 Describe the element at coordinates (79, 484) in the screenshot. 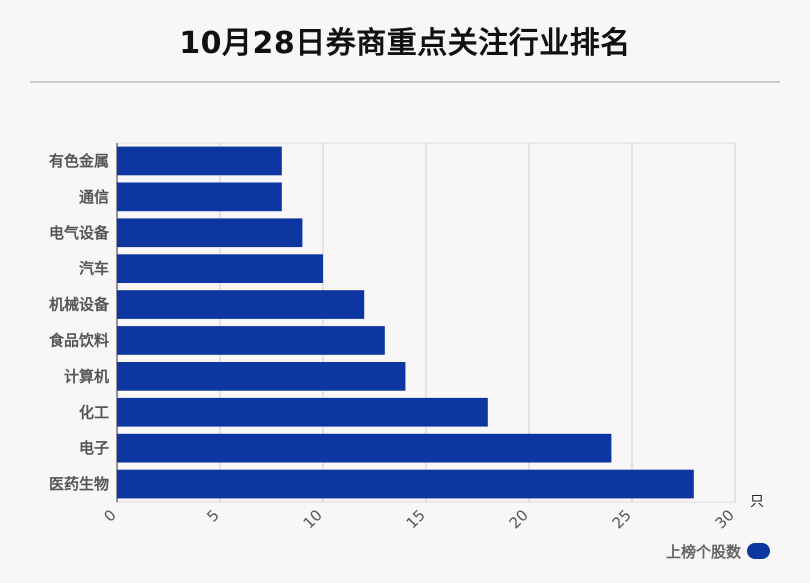

I see `category-label: 医药生物` at that location.